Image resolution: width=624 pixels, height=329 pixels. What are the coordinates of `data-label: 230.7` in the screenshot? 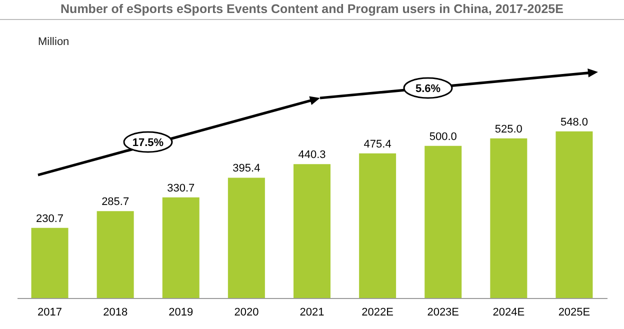 It's located at (50, 218).